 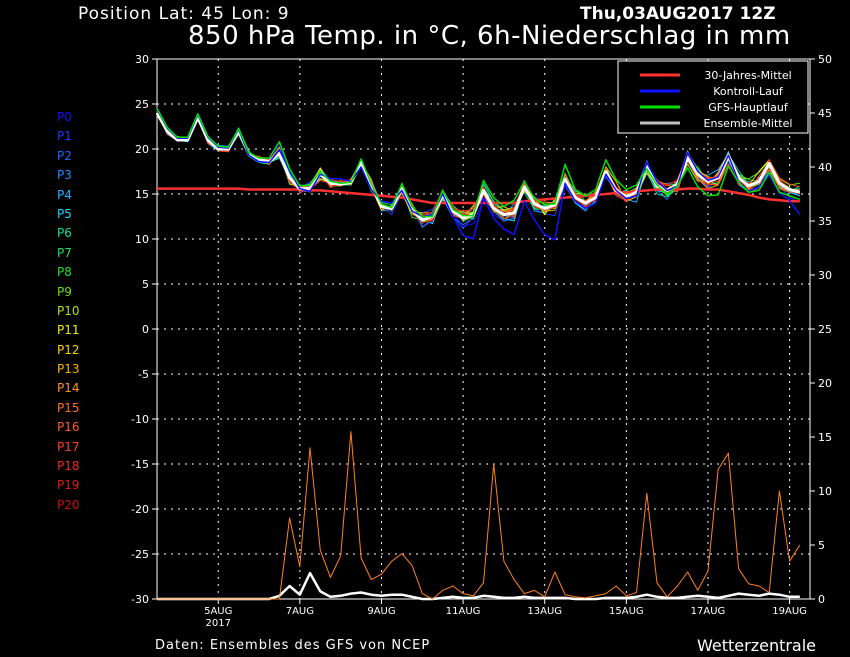 What do you see at coordinates (68, 485) in the screenshot?
I see `member-label: P19` at bounding box center [68, 485].